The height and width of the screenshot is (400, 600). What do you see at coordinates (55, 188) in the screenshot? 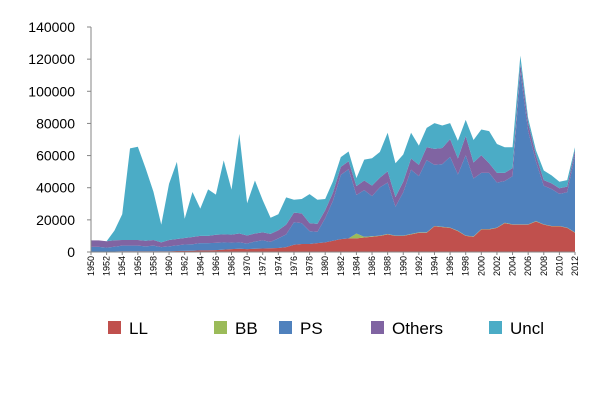
I see `y-tick-label: 40000` at bounding box center [55, 188].